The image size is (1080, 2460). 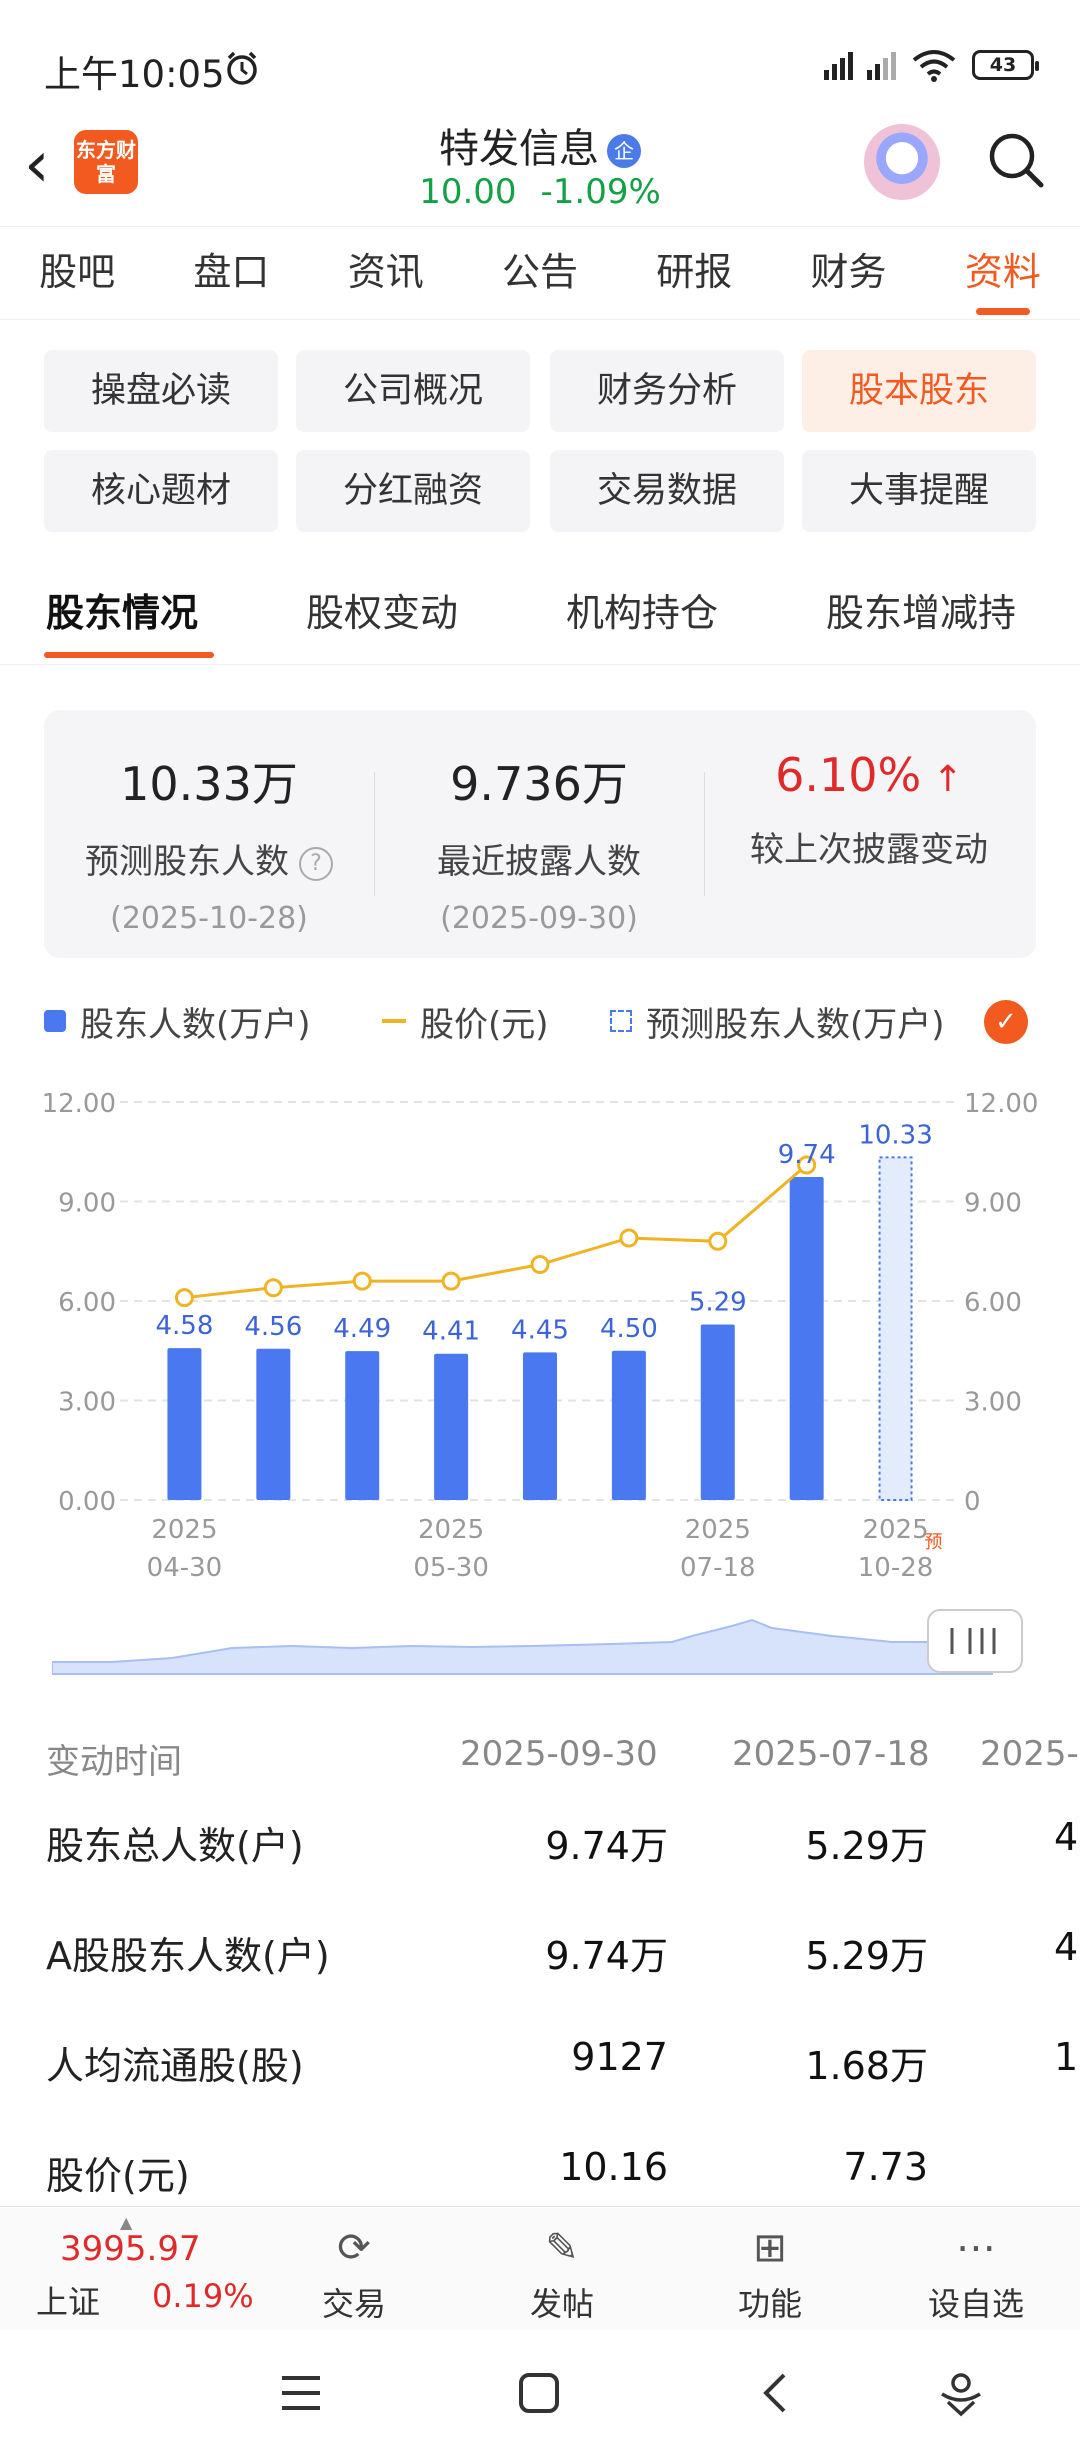 I want to click on tab-pankou: 盘口, so click(x=231, y=272).